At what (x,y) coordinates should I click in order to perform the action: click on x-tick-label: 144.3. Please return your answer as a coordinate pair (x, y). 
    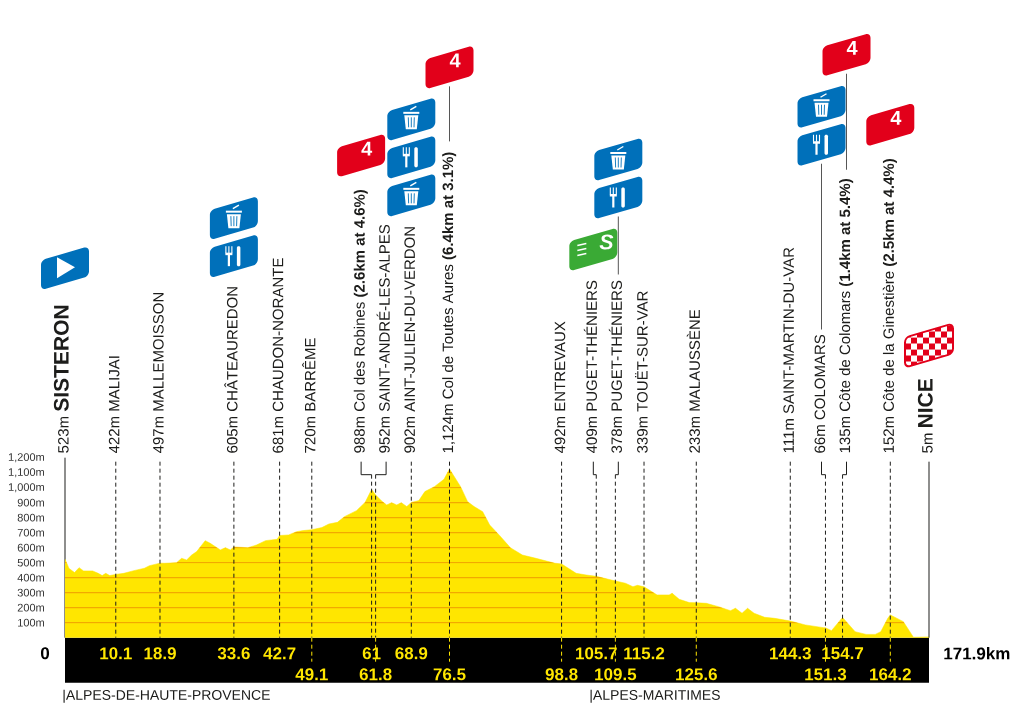
    Looking at the image, I should click on (790, 653).